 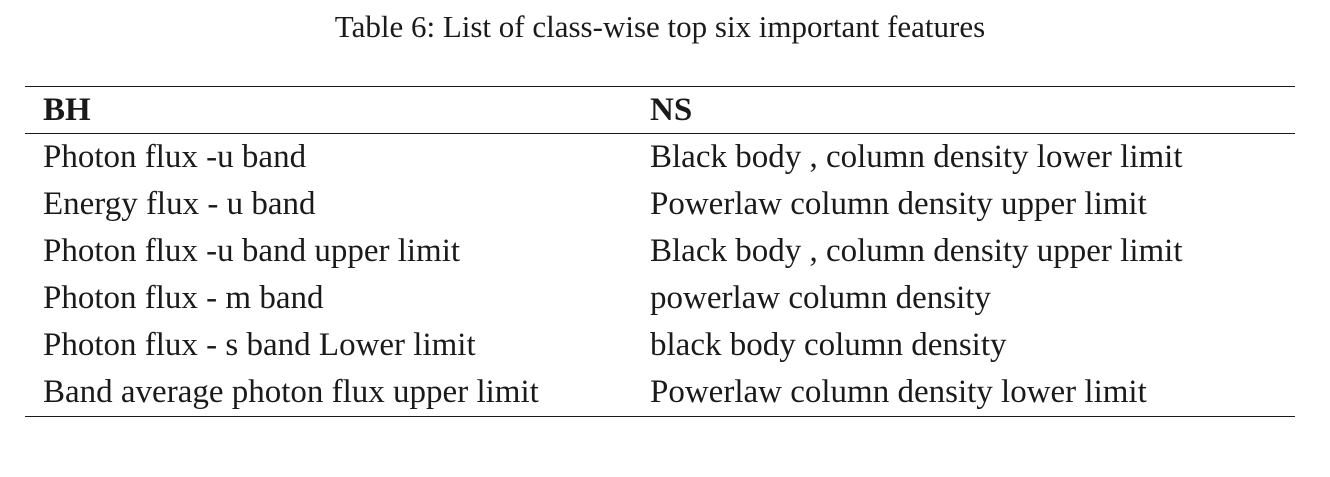 I want to click on table-header: BH NS, so click(x=660, y=110).